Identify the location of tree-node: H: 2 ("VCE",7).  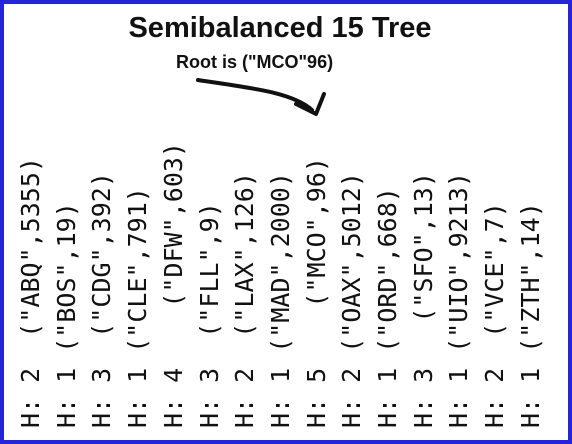
(496, 263).